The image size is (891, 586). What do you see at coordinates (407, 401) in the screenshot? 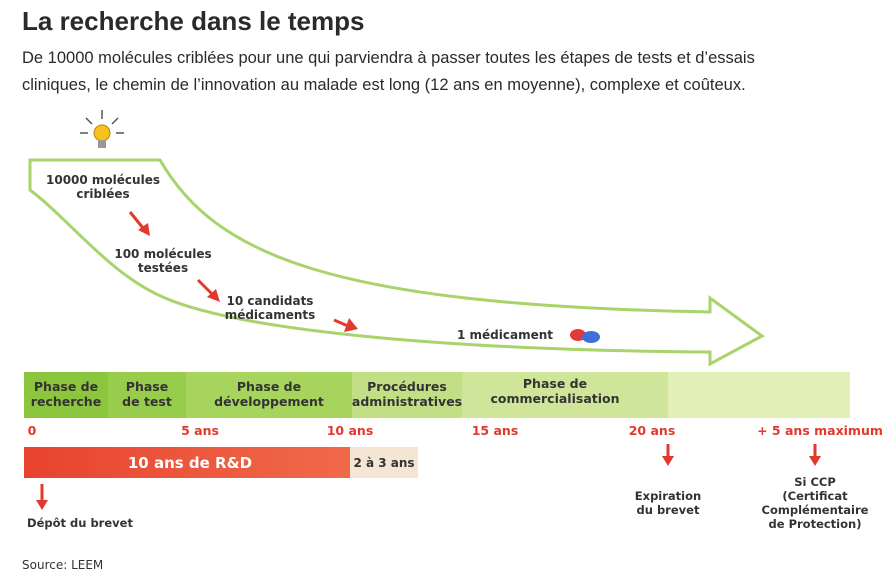
I see `phase-label: administratives` at bounding box center [407, 401].